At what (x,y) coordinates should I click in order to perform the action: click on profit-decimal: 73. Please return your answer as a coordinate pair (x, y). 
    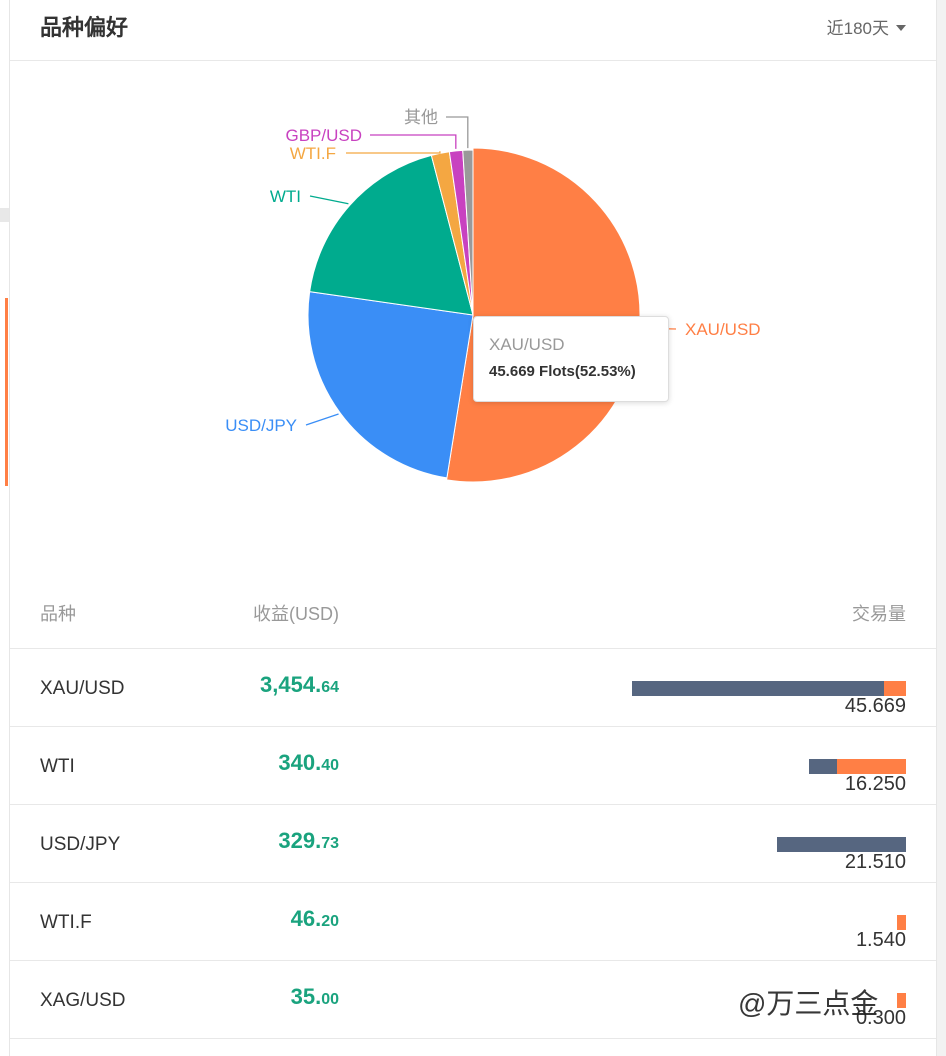
    Looking at the image, I should click on (330, 843).